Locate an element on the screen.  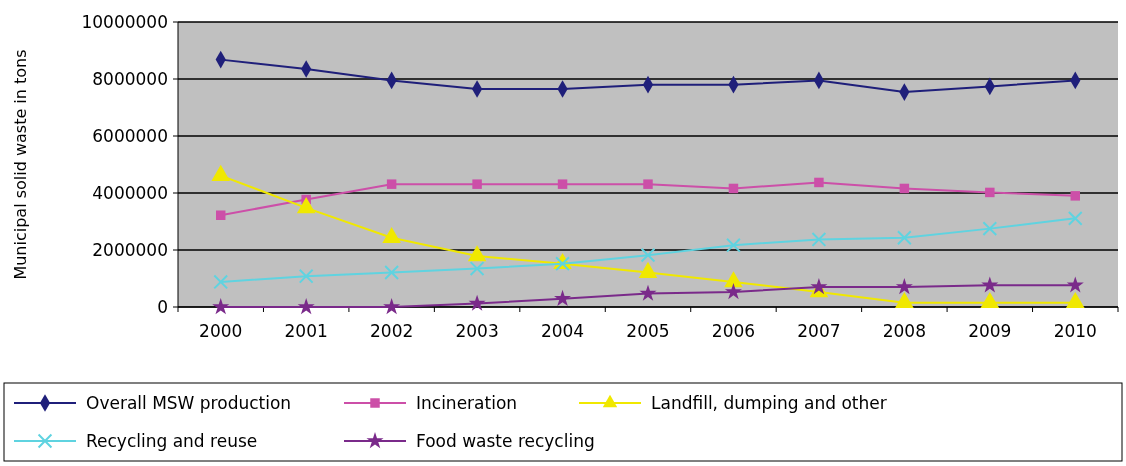
x-tick-label: 2007 is located at coordinates (819, 331).